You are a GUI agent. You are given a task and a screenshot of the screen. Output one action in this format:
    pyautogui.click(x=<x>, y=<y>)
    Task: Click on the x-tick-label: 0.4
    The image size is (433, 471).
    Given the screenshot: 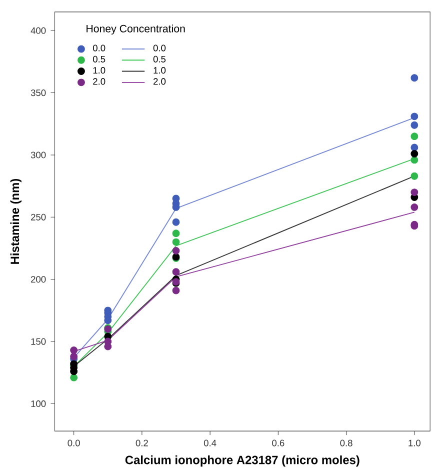 What is the action you would take?
    pyautogui.click(x=210, y=443)
    